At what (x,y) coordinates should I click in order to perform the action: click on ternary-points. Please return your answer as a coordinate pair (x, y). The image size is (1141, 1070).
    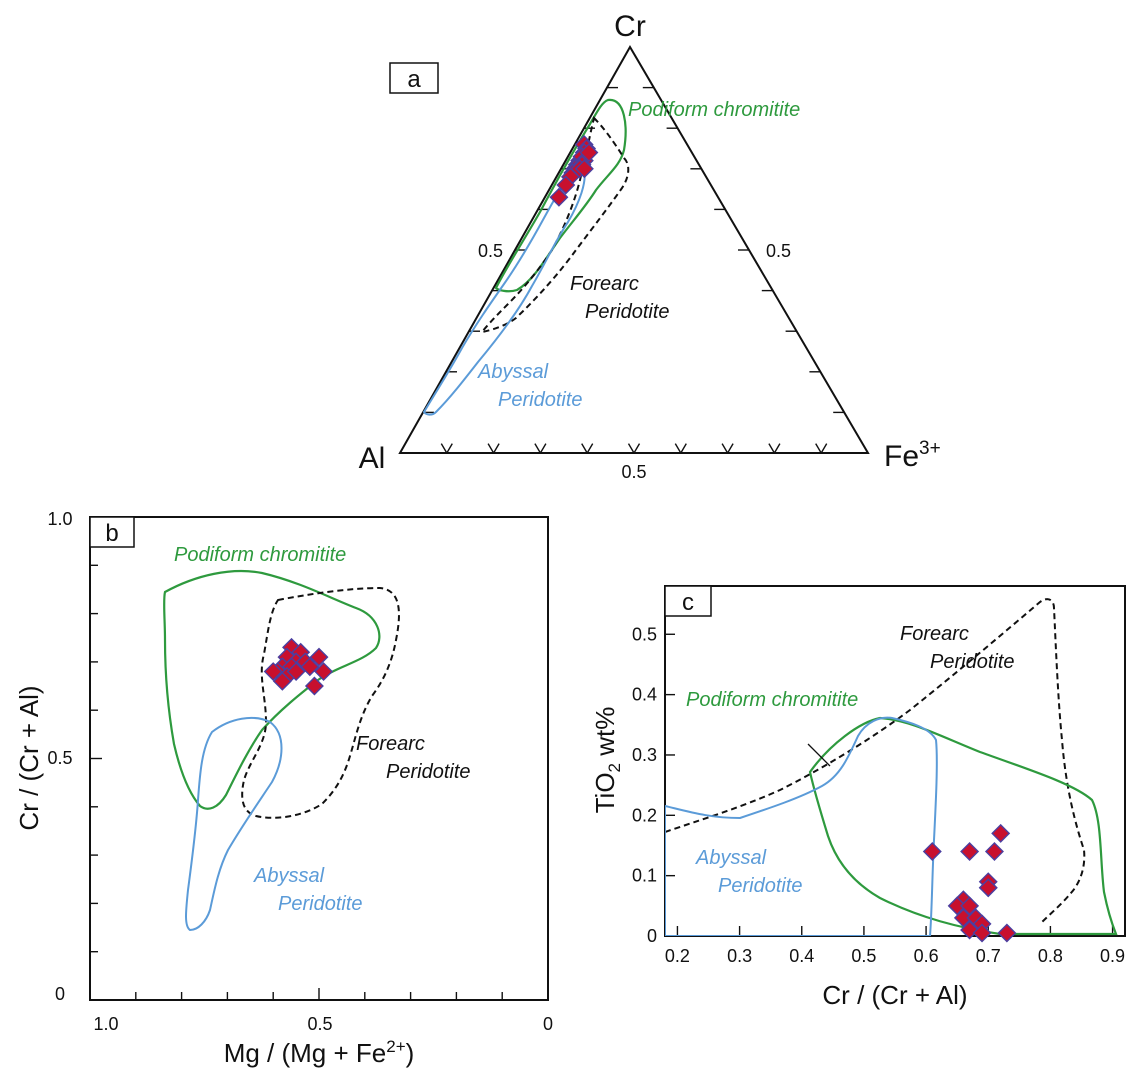
    Looking at the image, I should click on (574, 170).